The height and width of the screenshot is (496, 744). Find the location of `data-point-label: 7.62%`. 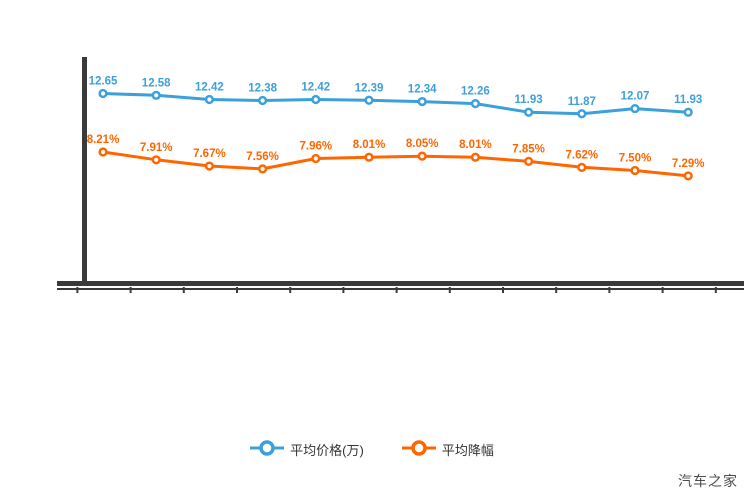

data-point-label: 7.62% is located at coordinates (581, 155).